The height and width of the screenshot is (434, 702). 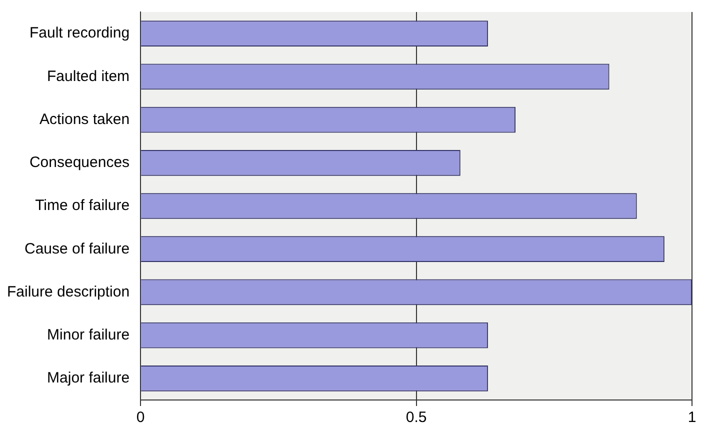 What do you see at coordinates (88, 378) in the screenshot?
I see `y-tick-label: Major failure` at bounding box center [88, 378].